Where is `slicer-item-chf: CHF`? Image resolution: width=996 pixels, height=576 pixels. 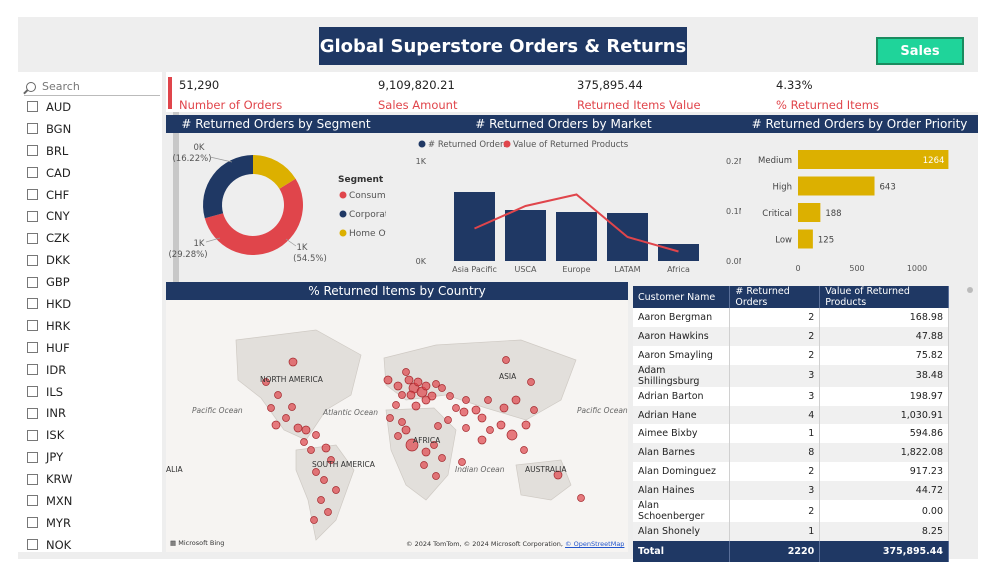
slicer-item-chf: CHF is located at coordinates (49, 195).